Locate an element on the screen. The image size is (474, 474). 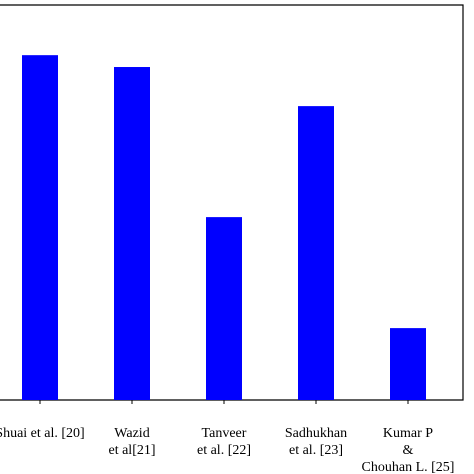
x-tick-label: Kumar P & Chouhan L. [25] is located at coordinates (408, 450).